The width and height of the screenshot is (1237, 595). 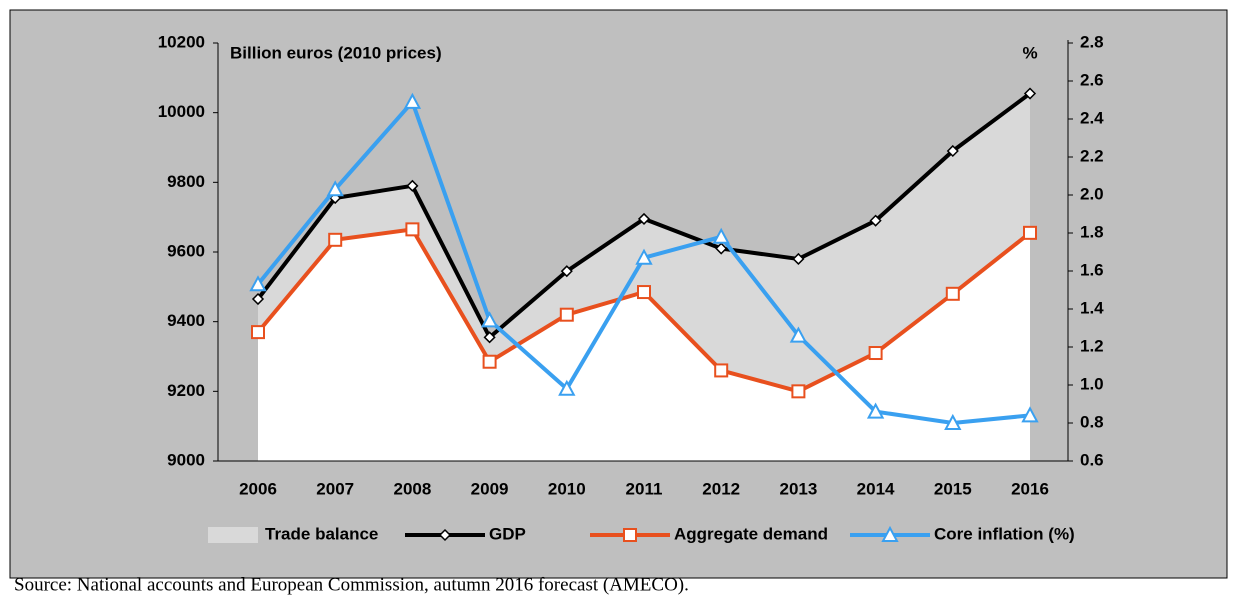 I want to click on y2-tick-label: 1.6, so click(x=1092, y=269).